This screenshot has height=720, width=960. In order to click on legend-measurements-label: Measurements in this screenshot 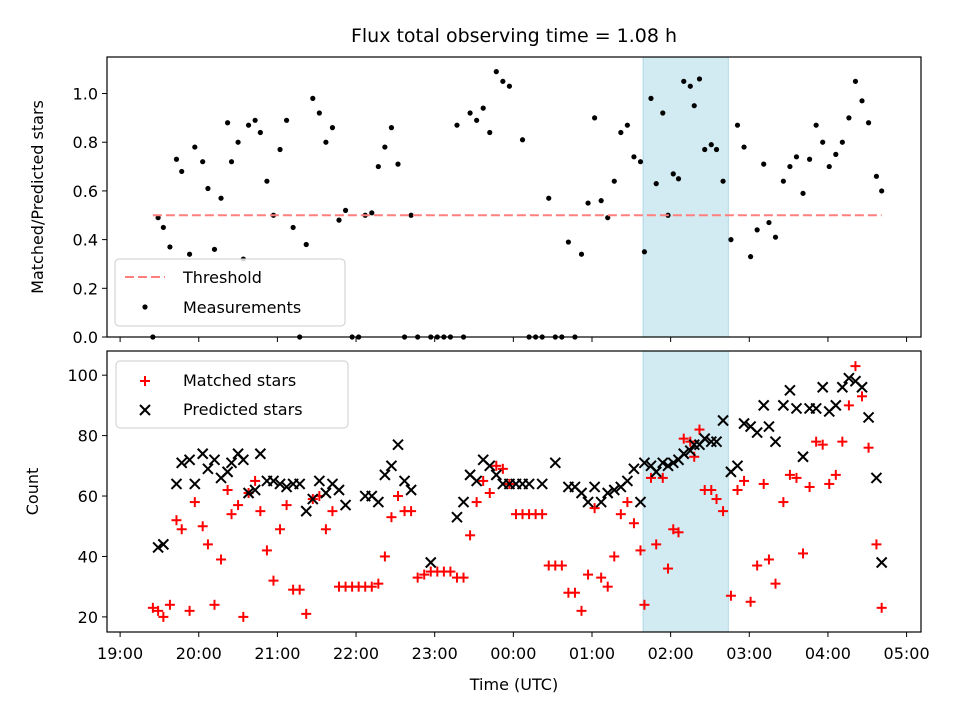, I will do `click(242, 307)`.